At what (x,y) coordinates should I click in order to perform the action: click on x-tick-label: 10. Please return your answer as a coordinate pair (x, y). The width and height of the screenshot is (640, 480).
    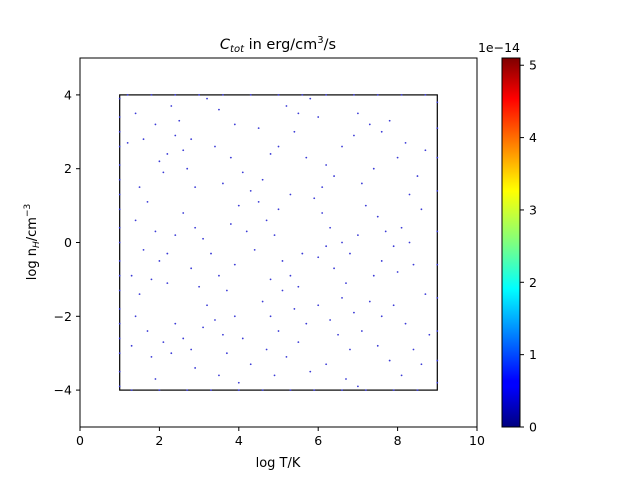
    Looking at the image, I should click on (477, 440).